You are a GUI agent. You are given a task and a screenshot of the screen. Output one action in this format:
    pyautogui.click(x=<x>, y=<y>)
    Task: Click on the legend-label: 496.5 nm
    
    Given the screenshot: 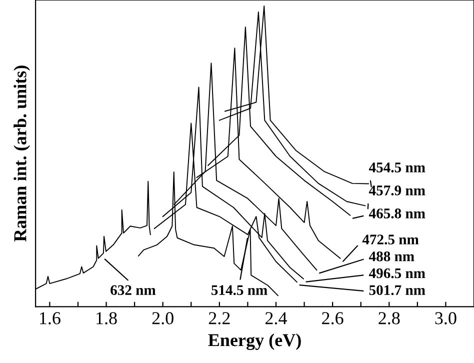 What is the action you would take?
    pyautogui.click(x=397, y=273)
    